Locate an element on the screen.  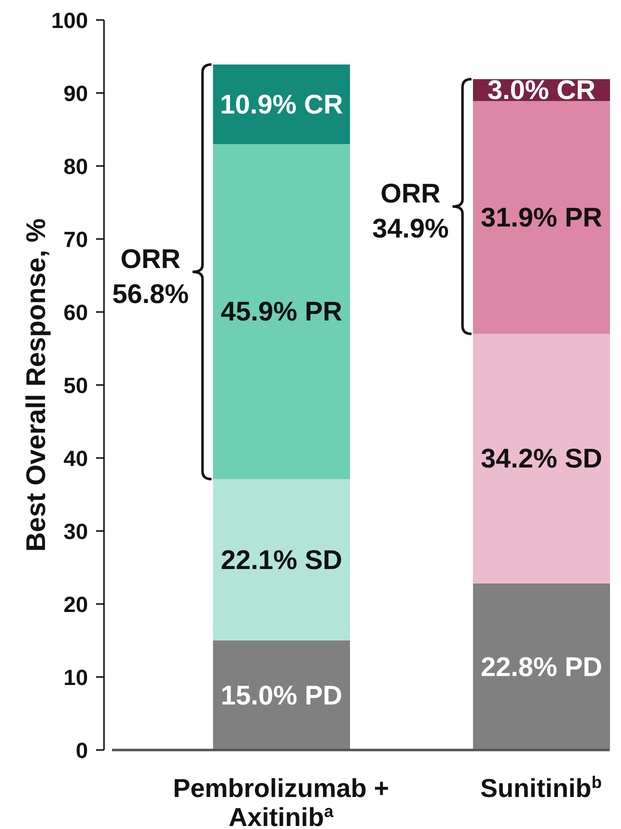
y-tick-label: 20 is located at coordinates (76, 604).